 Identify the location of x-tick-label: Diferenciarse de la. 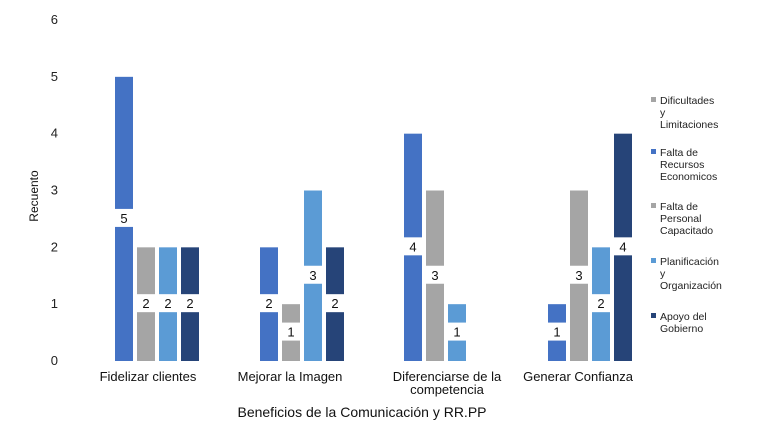
(447, 376).